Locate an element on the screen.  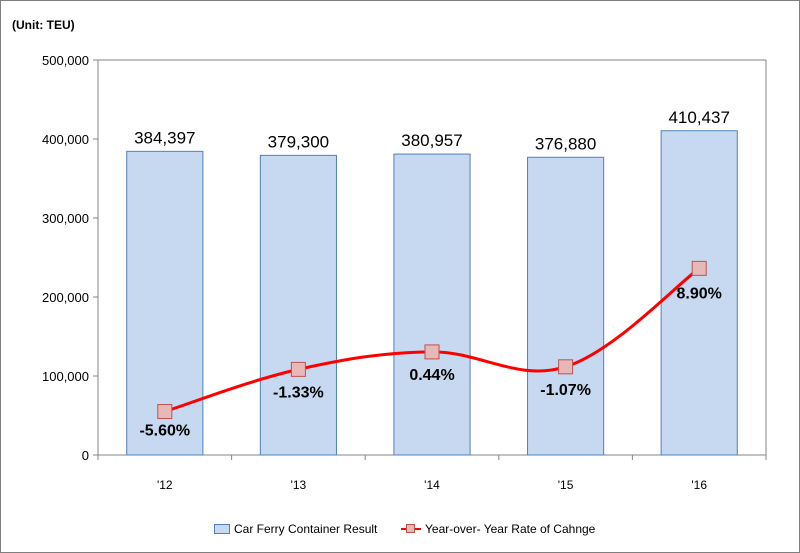
legend-item-line: Year-over- Year Rate of Cahnge is located at coordinates (498, 529).